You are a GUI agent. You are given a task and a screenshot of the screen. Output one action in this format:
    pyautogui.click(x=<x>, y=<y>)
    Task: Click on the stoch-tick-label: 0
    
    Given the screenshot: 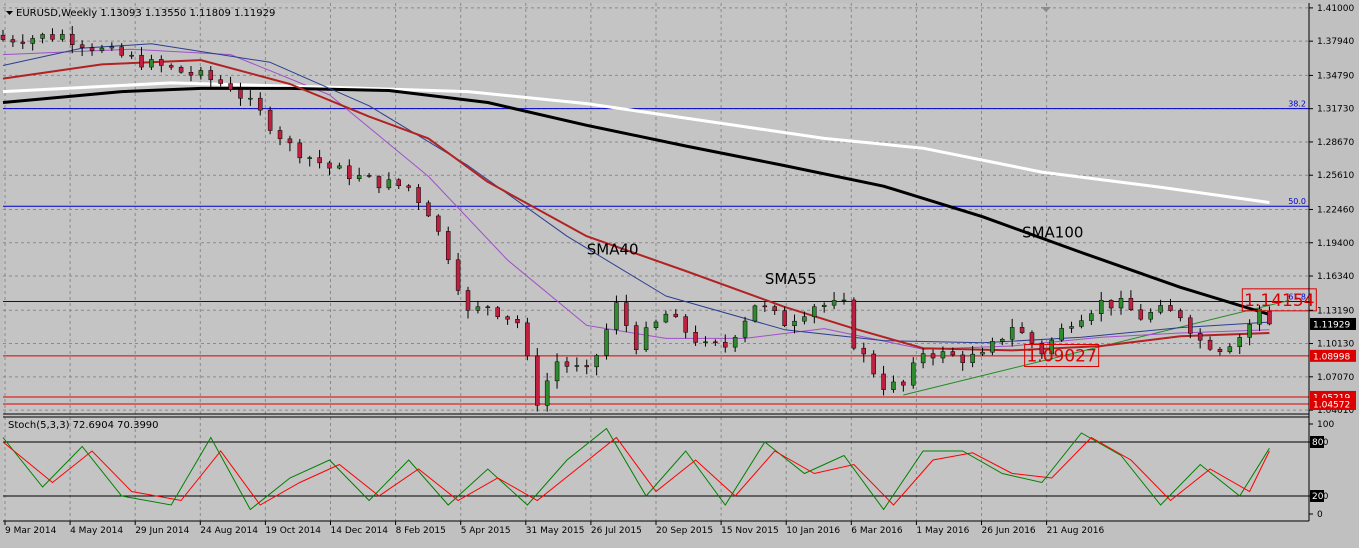 What is the action you would take?
    pyautogui.click(x=1320, y=515)
    